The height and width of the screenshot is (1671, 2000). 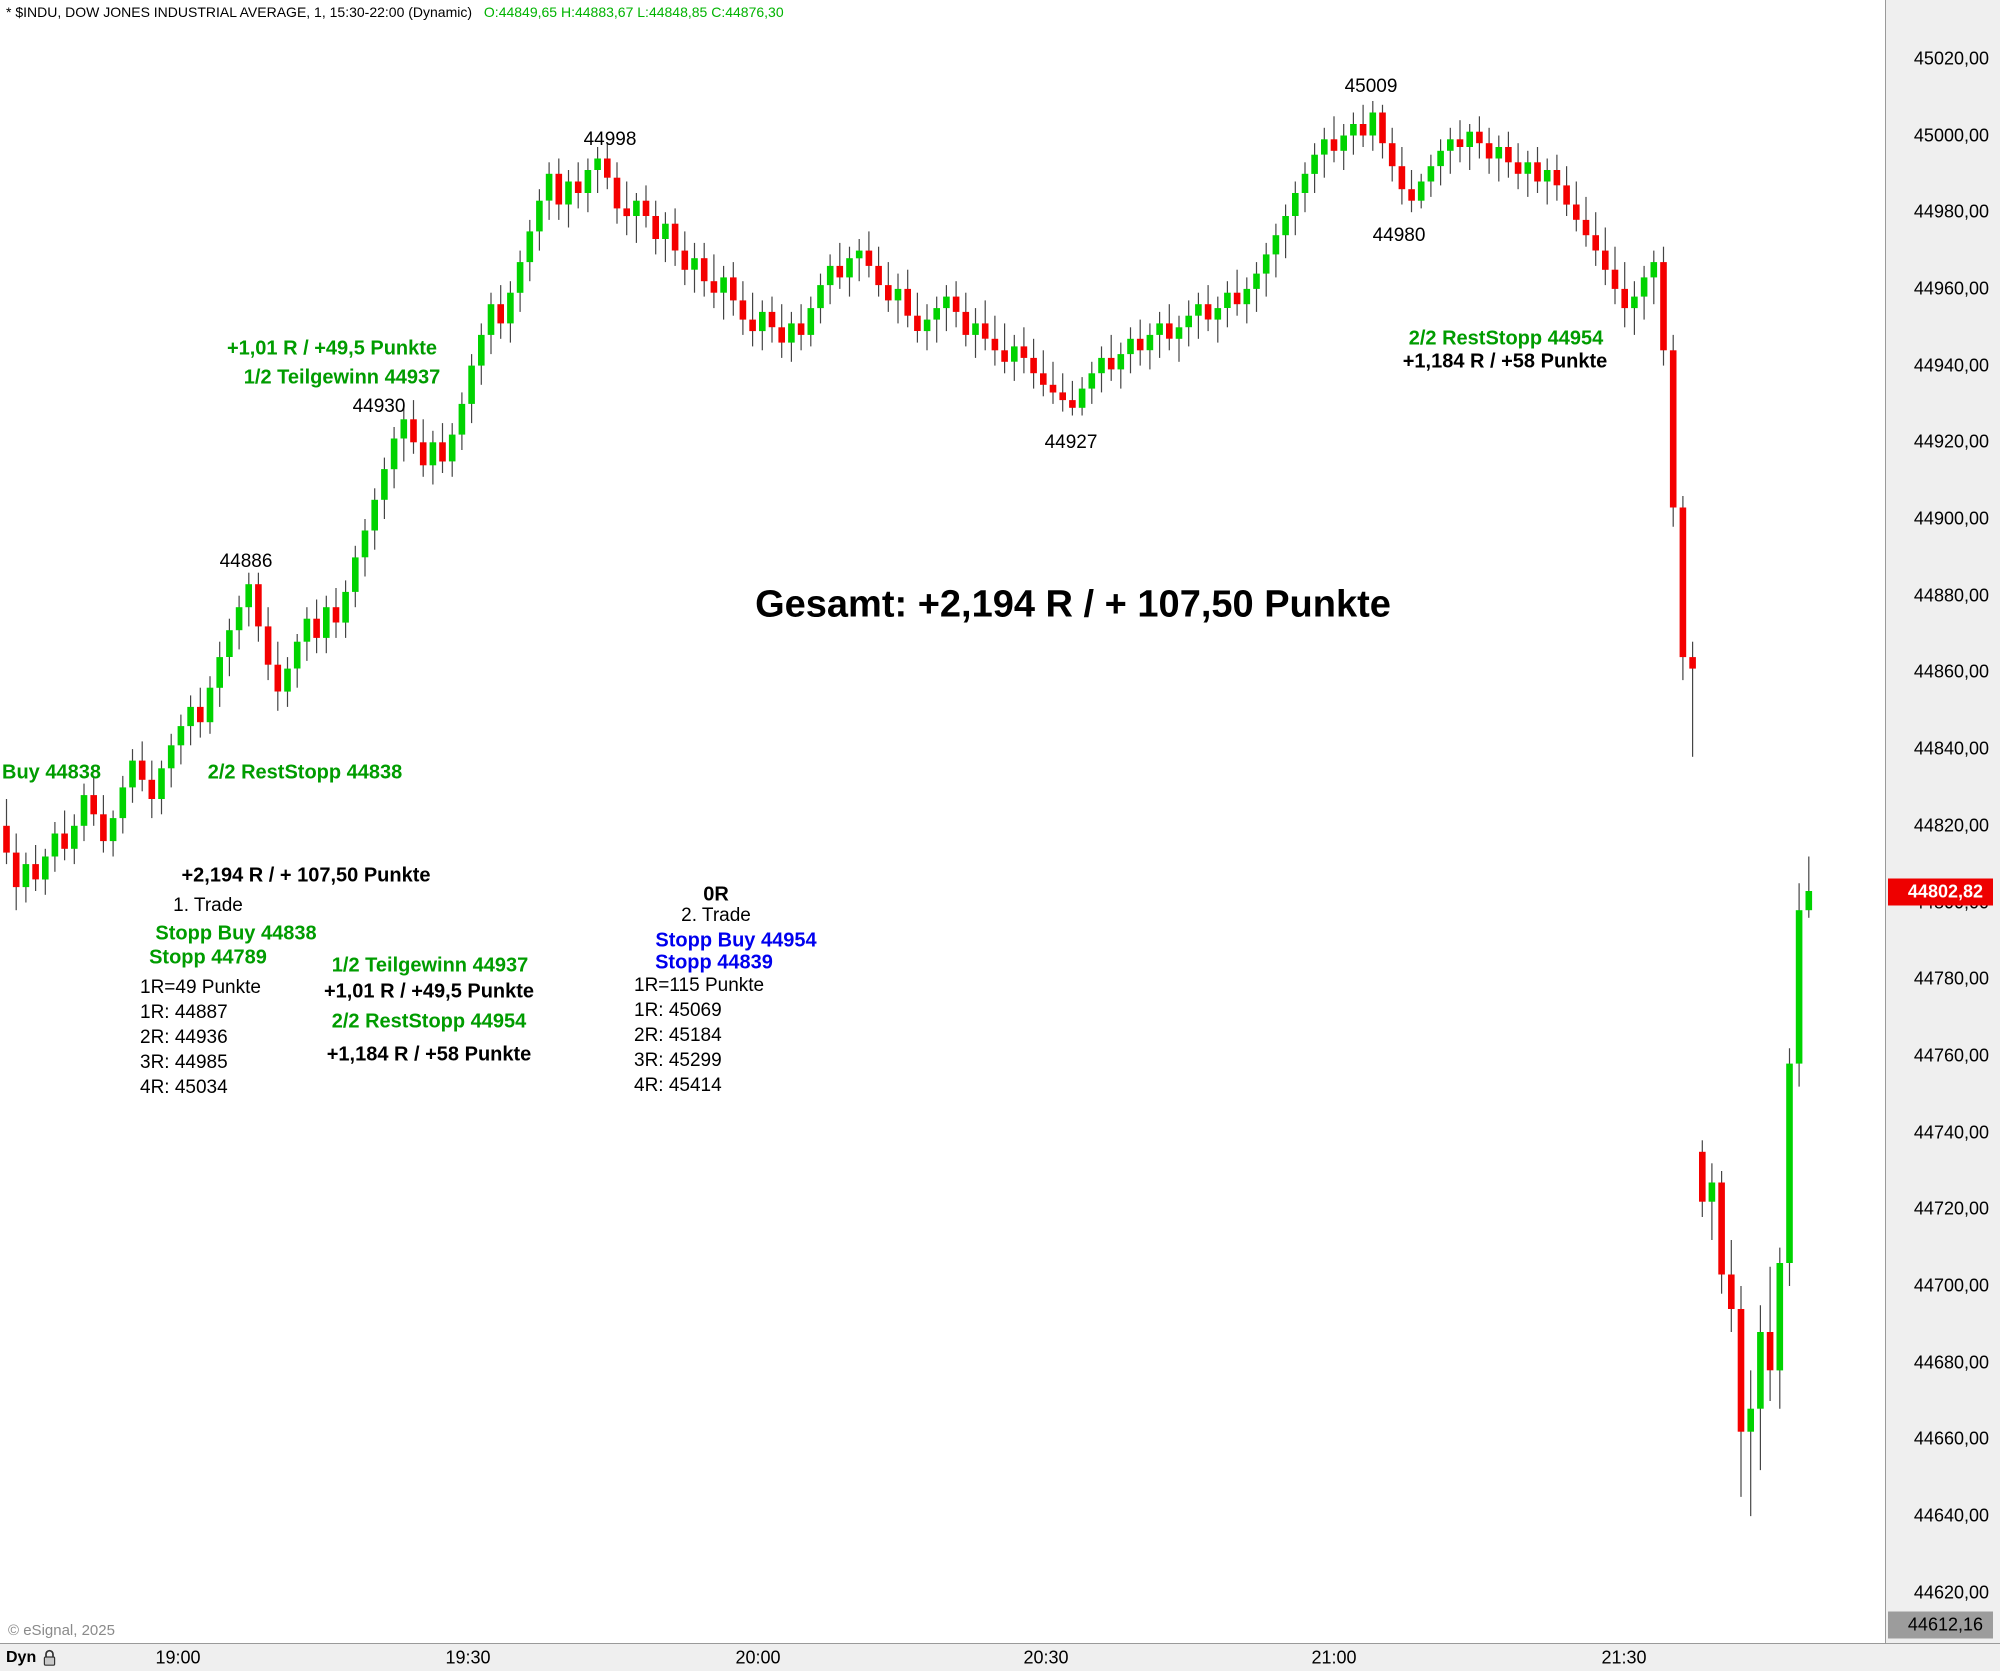 I want to click on label-high-44998: 44998, so click(x=610, y=139).